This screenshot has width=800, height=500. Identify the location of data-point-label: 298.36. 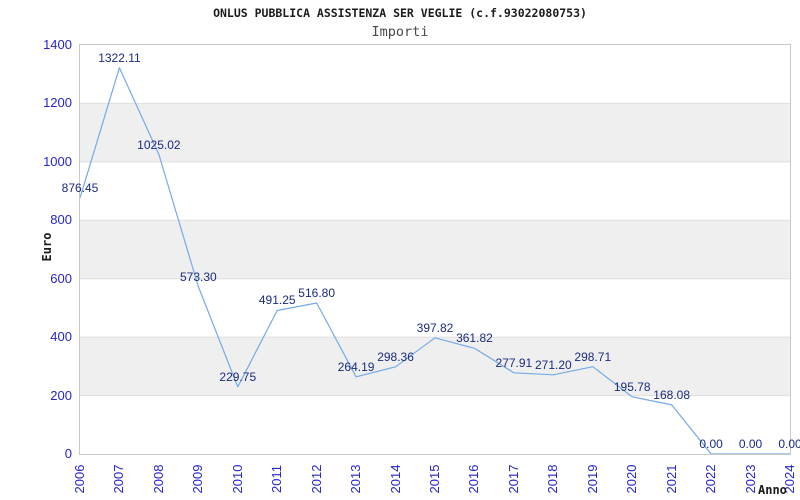
(395, 356).